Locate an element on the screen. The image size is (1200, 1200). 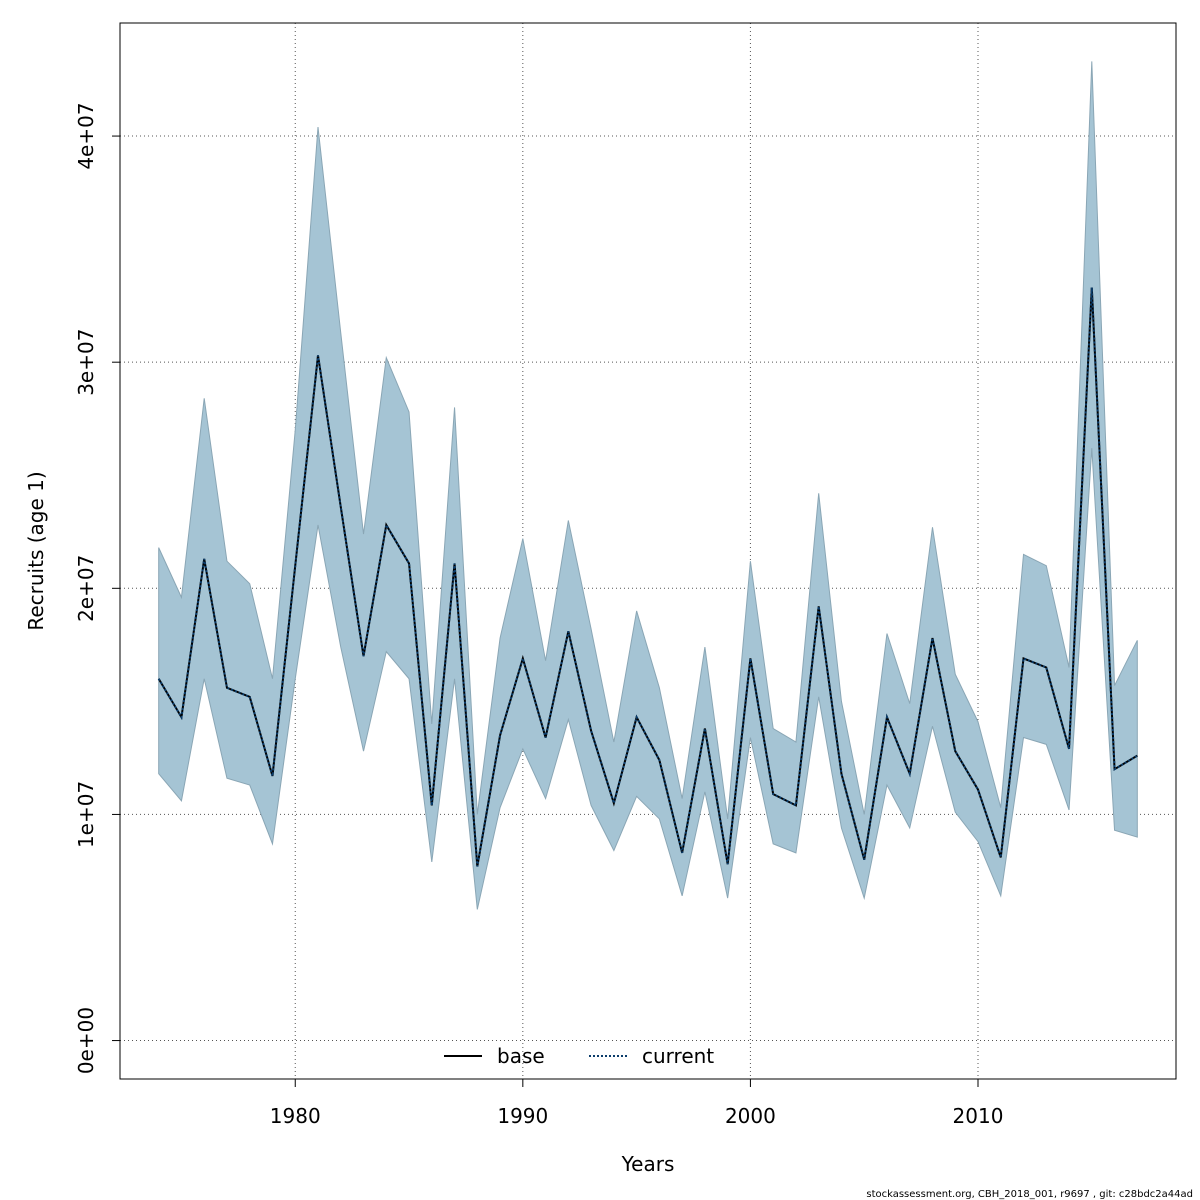
x-axis-title: Years is located at coordinates (648, 1164).